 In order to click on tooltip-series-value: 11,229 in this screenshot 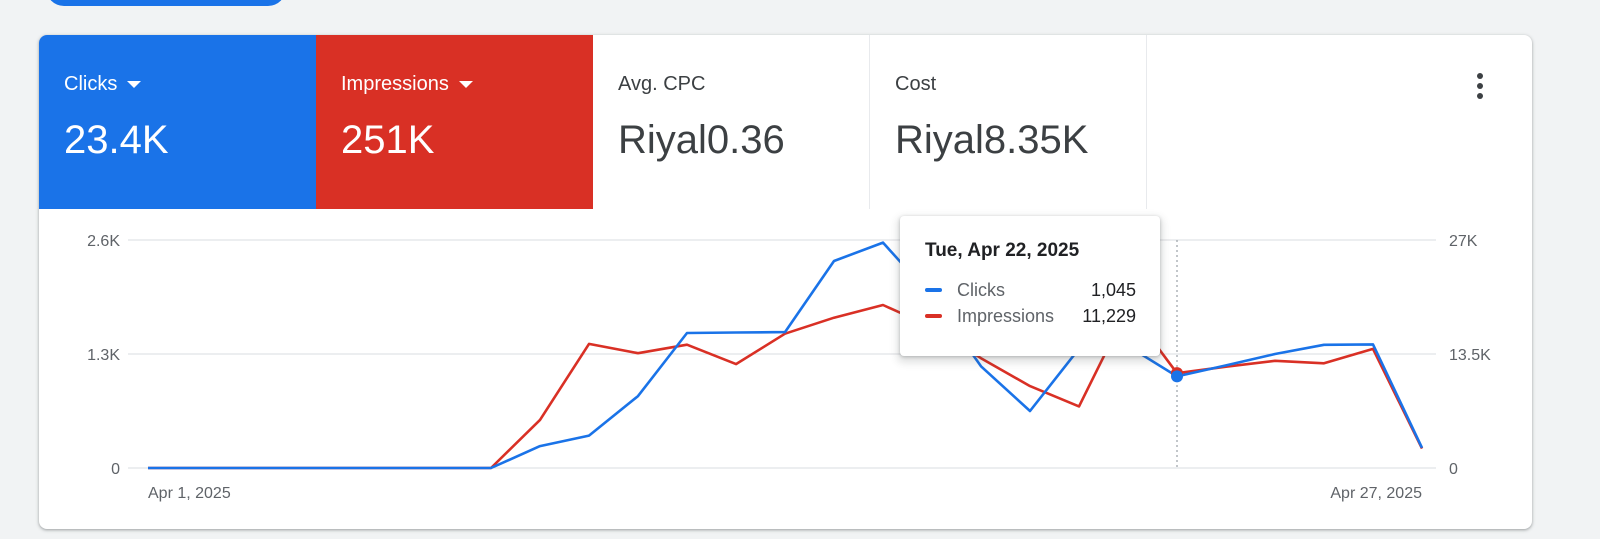, I will do `click(1109, 315)`.